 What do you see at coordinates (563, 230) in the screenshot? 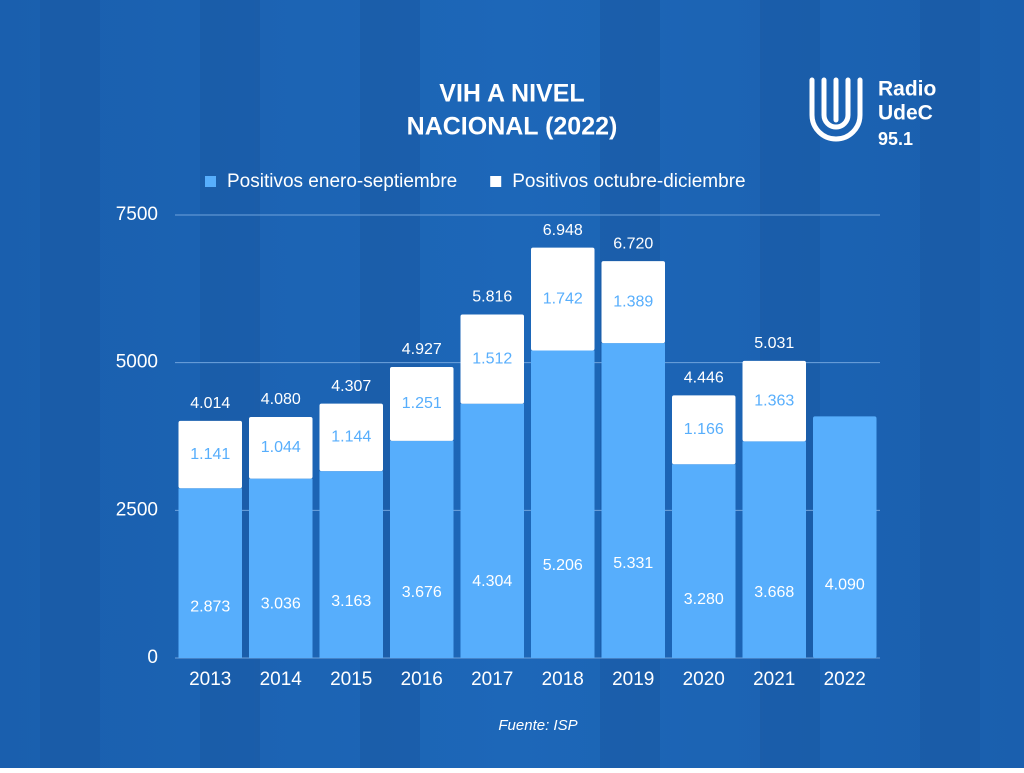
I see `total-label: 6.948` at bounding box center [563, 230].